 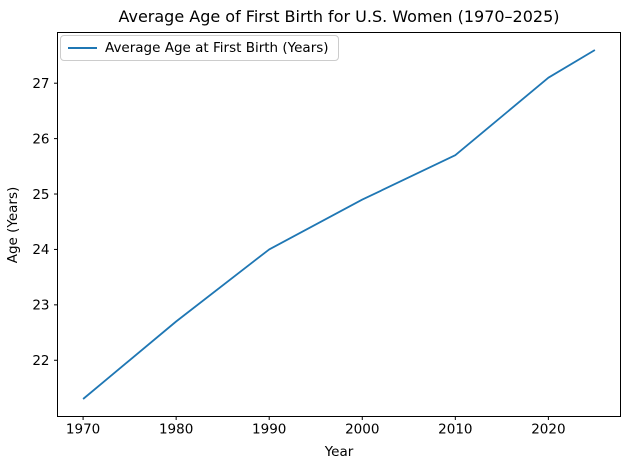 I want to click on x-tick-label: 1980, so click(x=176, y=430).